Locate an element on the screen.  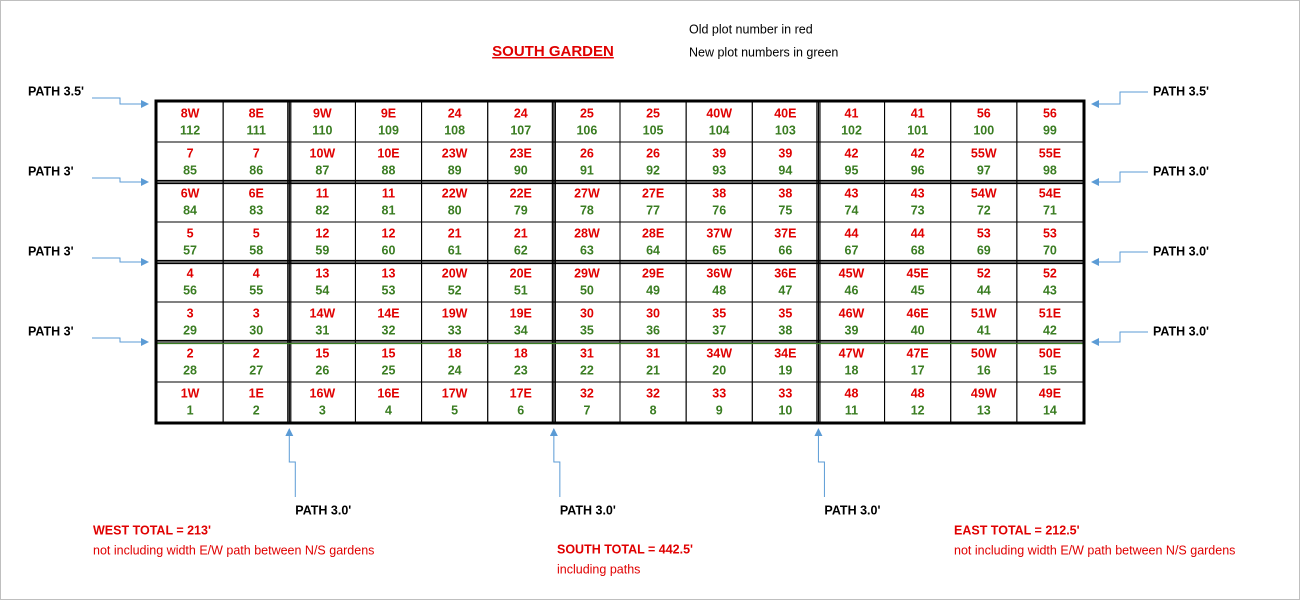
new-plot-number: 45 is located at coordinates (918, 290).